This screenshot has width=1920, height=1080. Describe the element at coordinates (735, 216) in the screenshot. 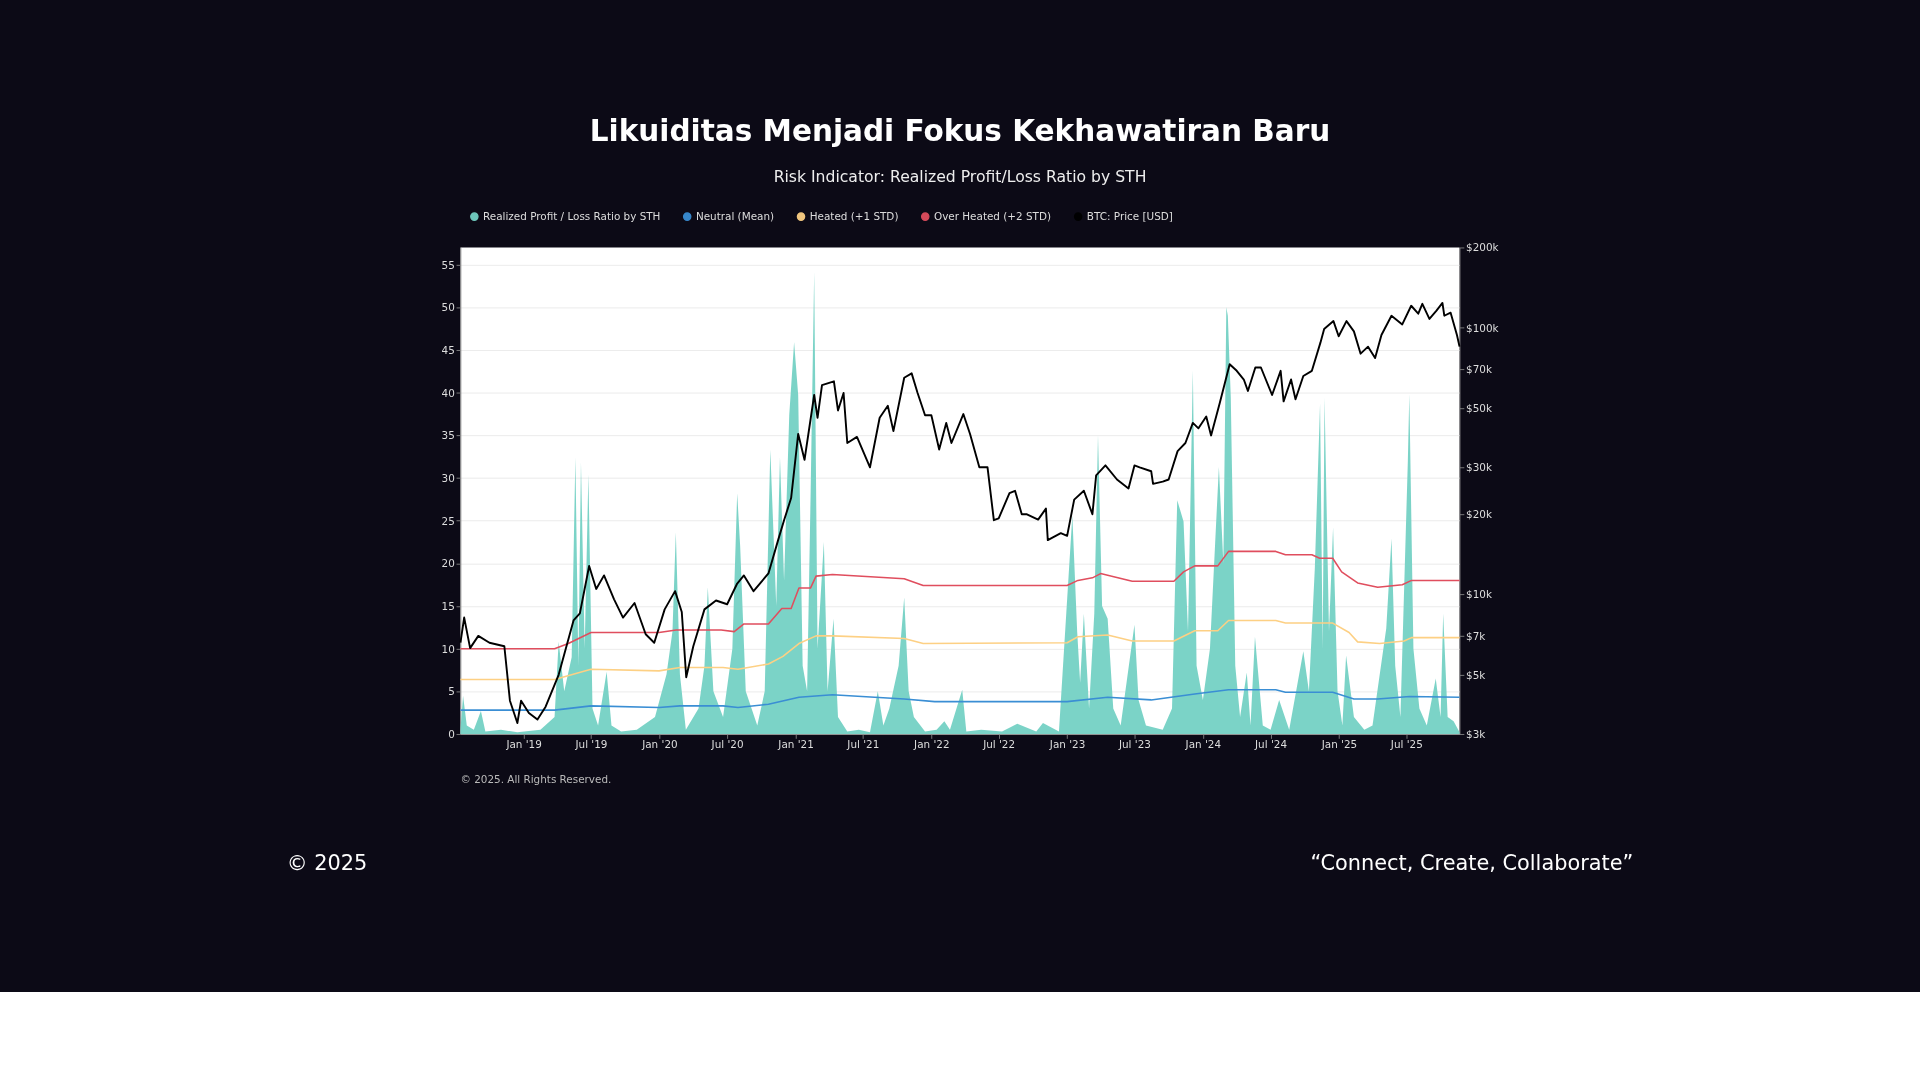

I see `legend-label: Neutral (Mean)` at that location.